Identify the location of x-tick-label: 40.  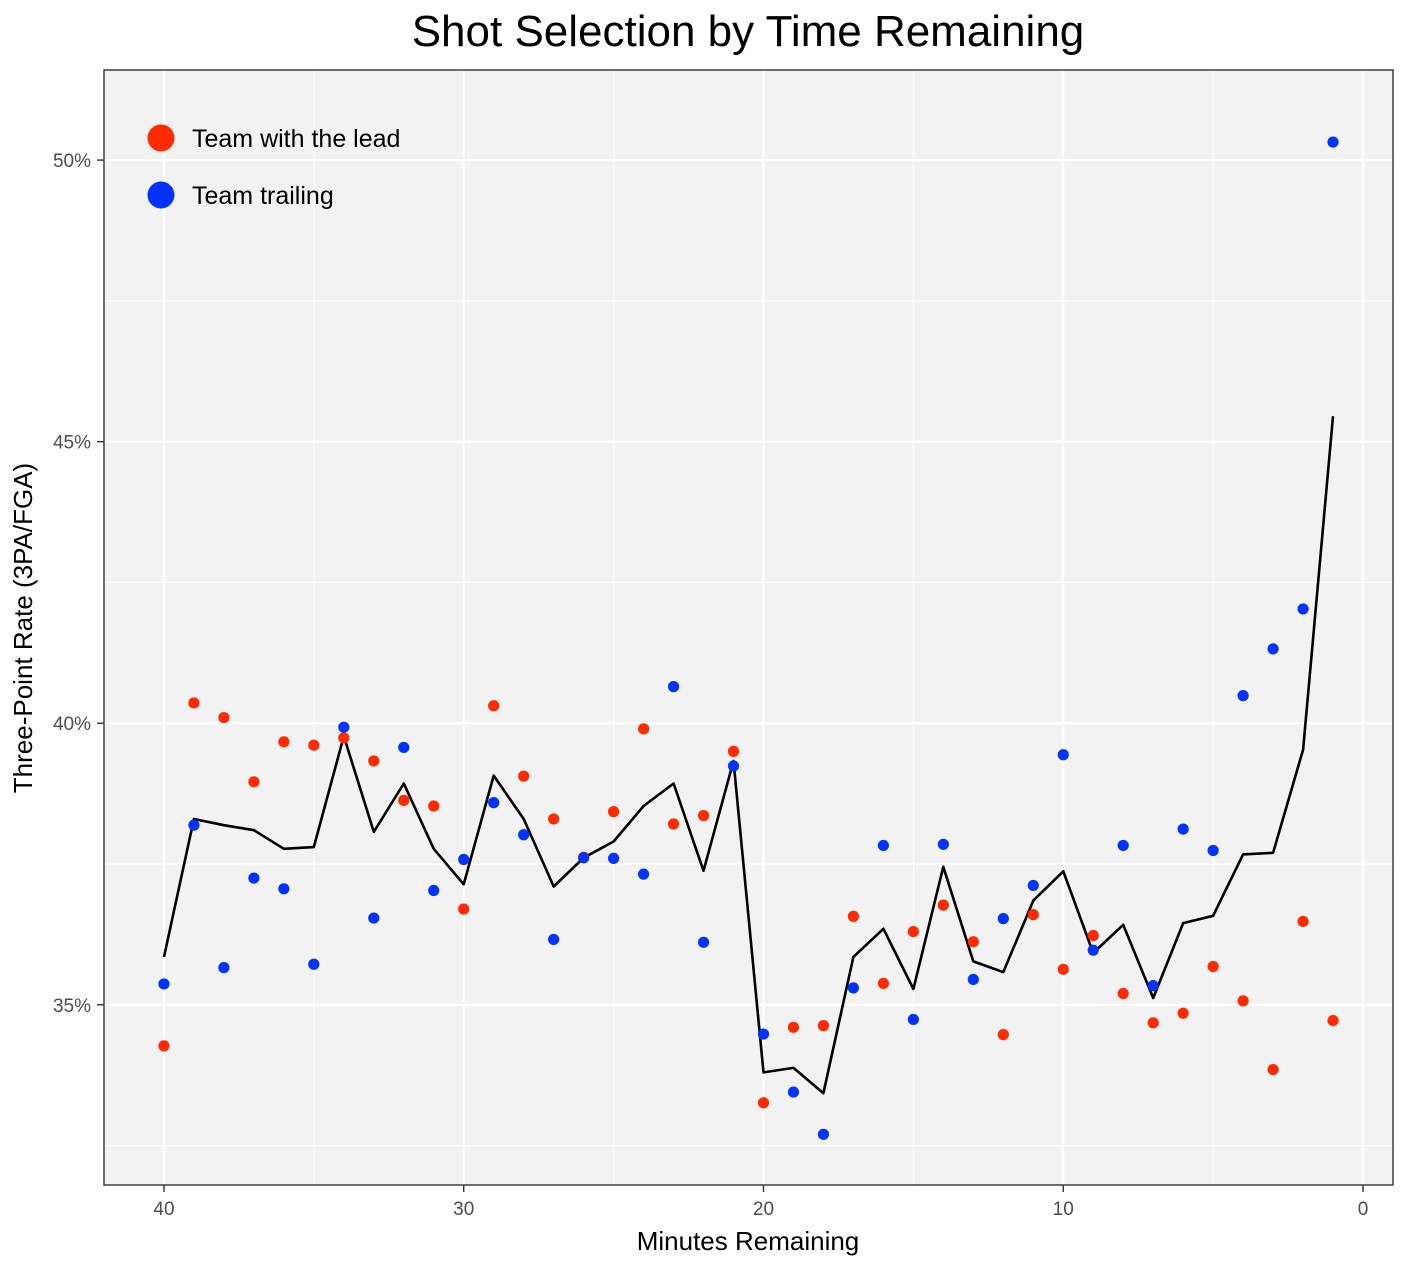
(163, 1209).